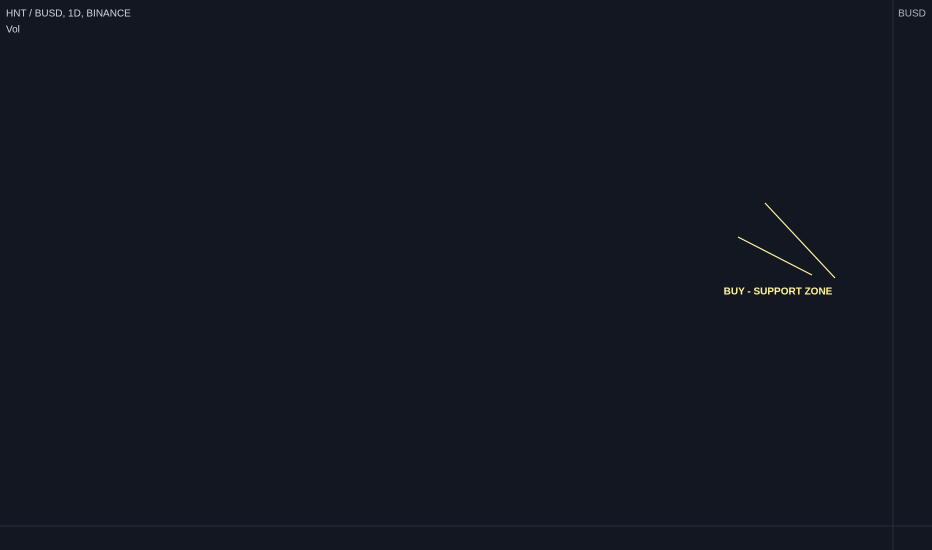 Image resolution: width=932 pixels, height=550 pixels. What do you see at coordinates (68, 14) in the screenshot?
I see `chart-title: HNT / BUSD, 1D, BINANCE` at bounding box center [68, 14].